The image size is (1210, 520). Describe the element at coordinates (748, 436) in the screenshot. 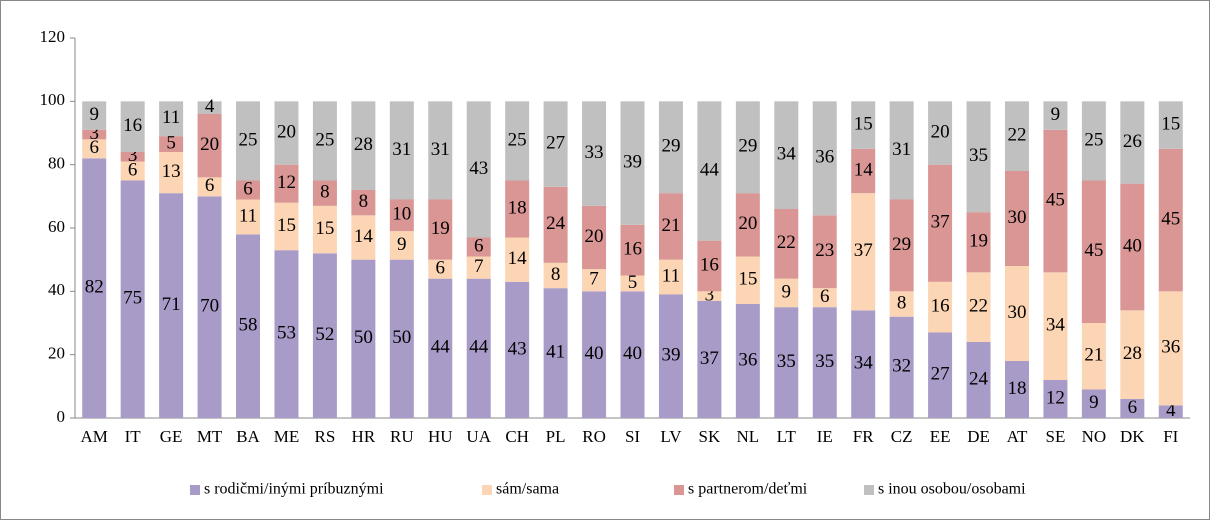

I see `x-tick-label: NL` at that location.